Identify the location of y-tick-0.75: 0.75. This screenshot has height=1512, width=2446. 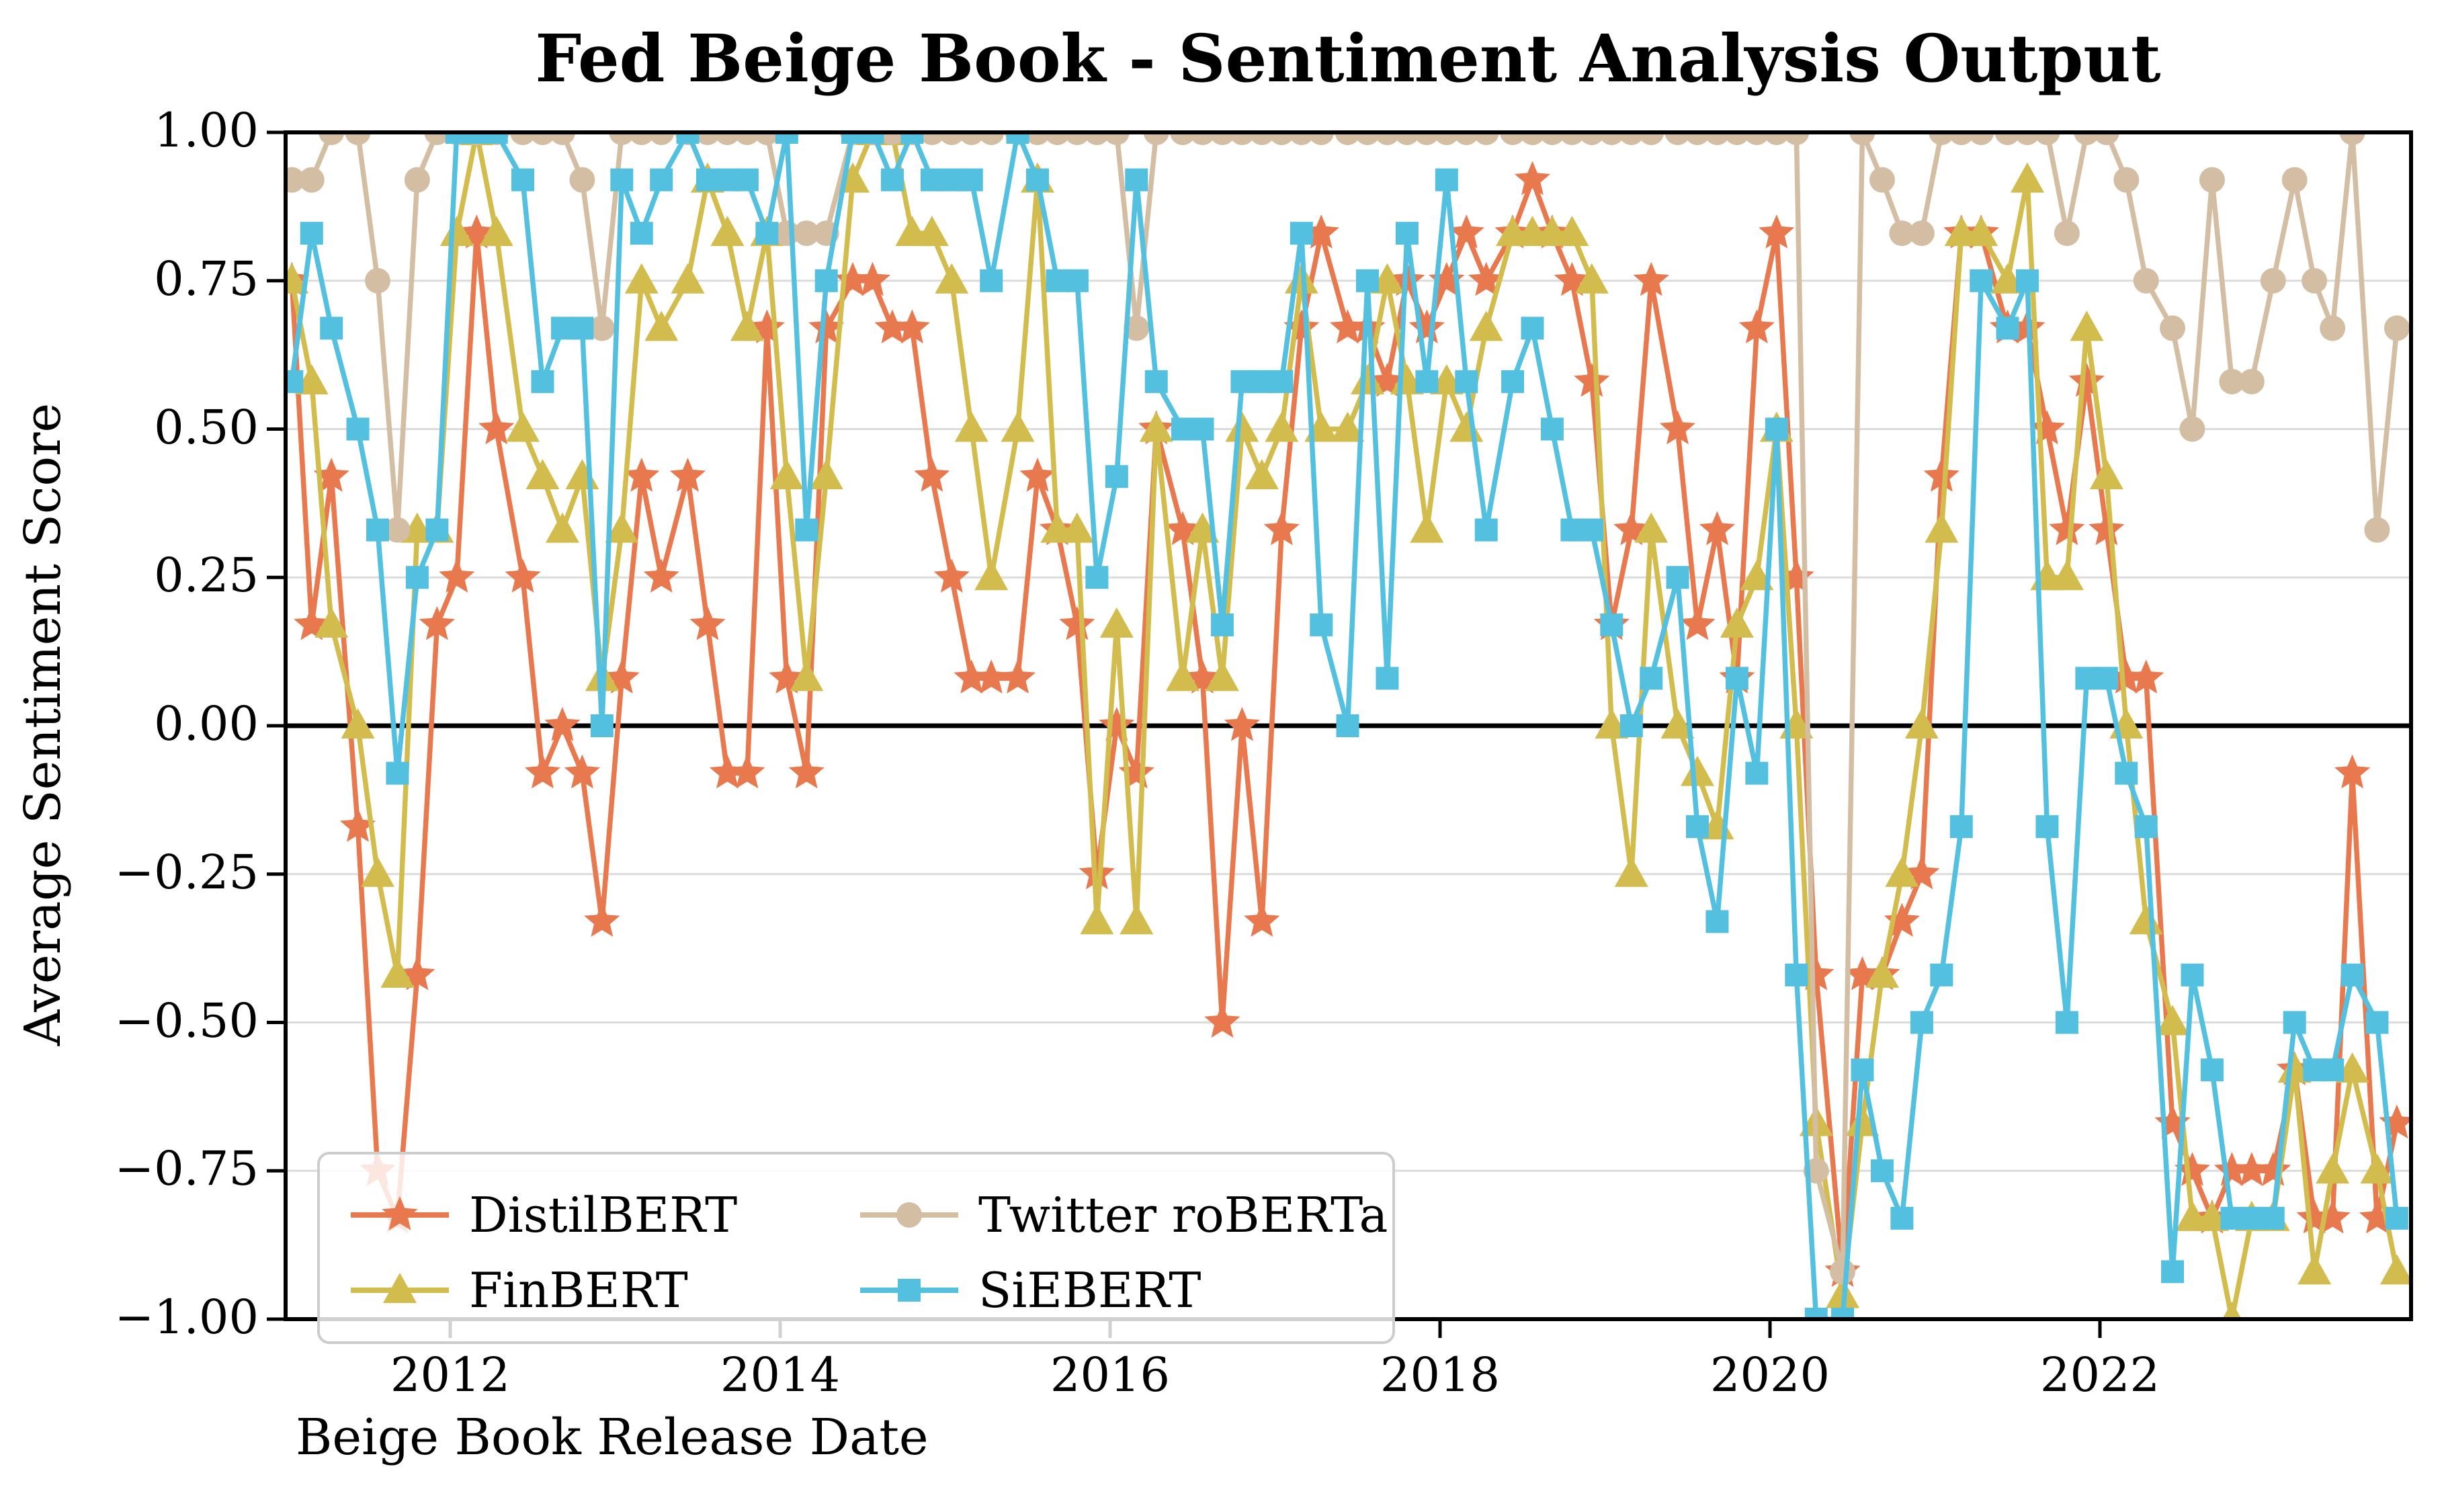
(206, 278).